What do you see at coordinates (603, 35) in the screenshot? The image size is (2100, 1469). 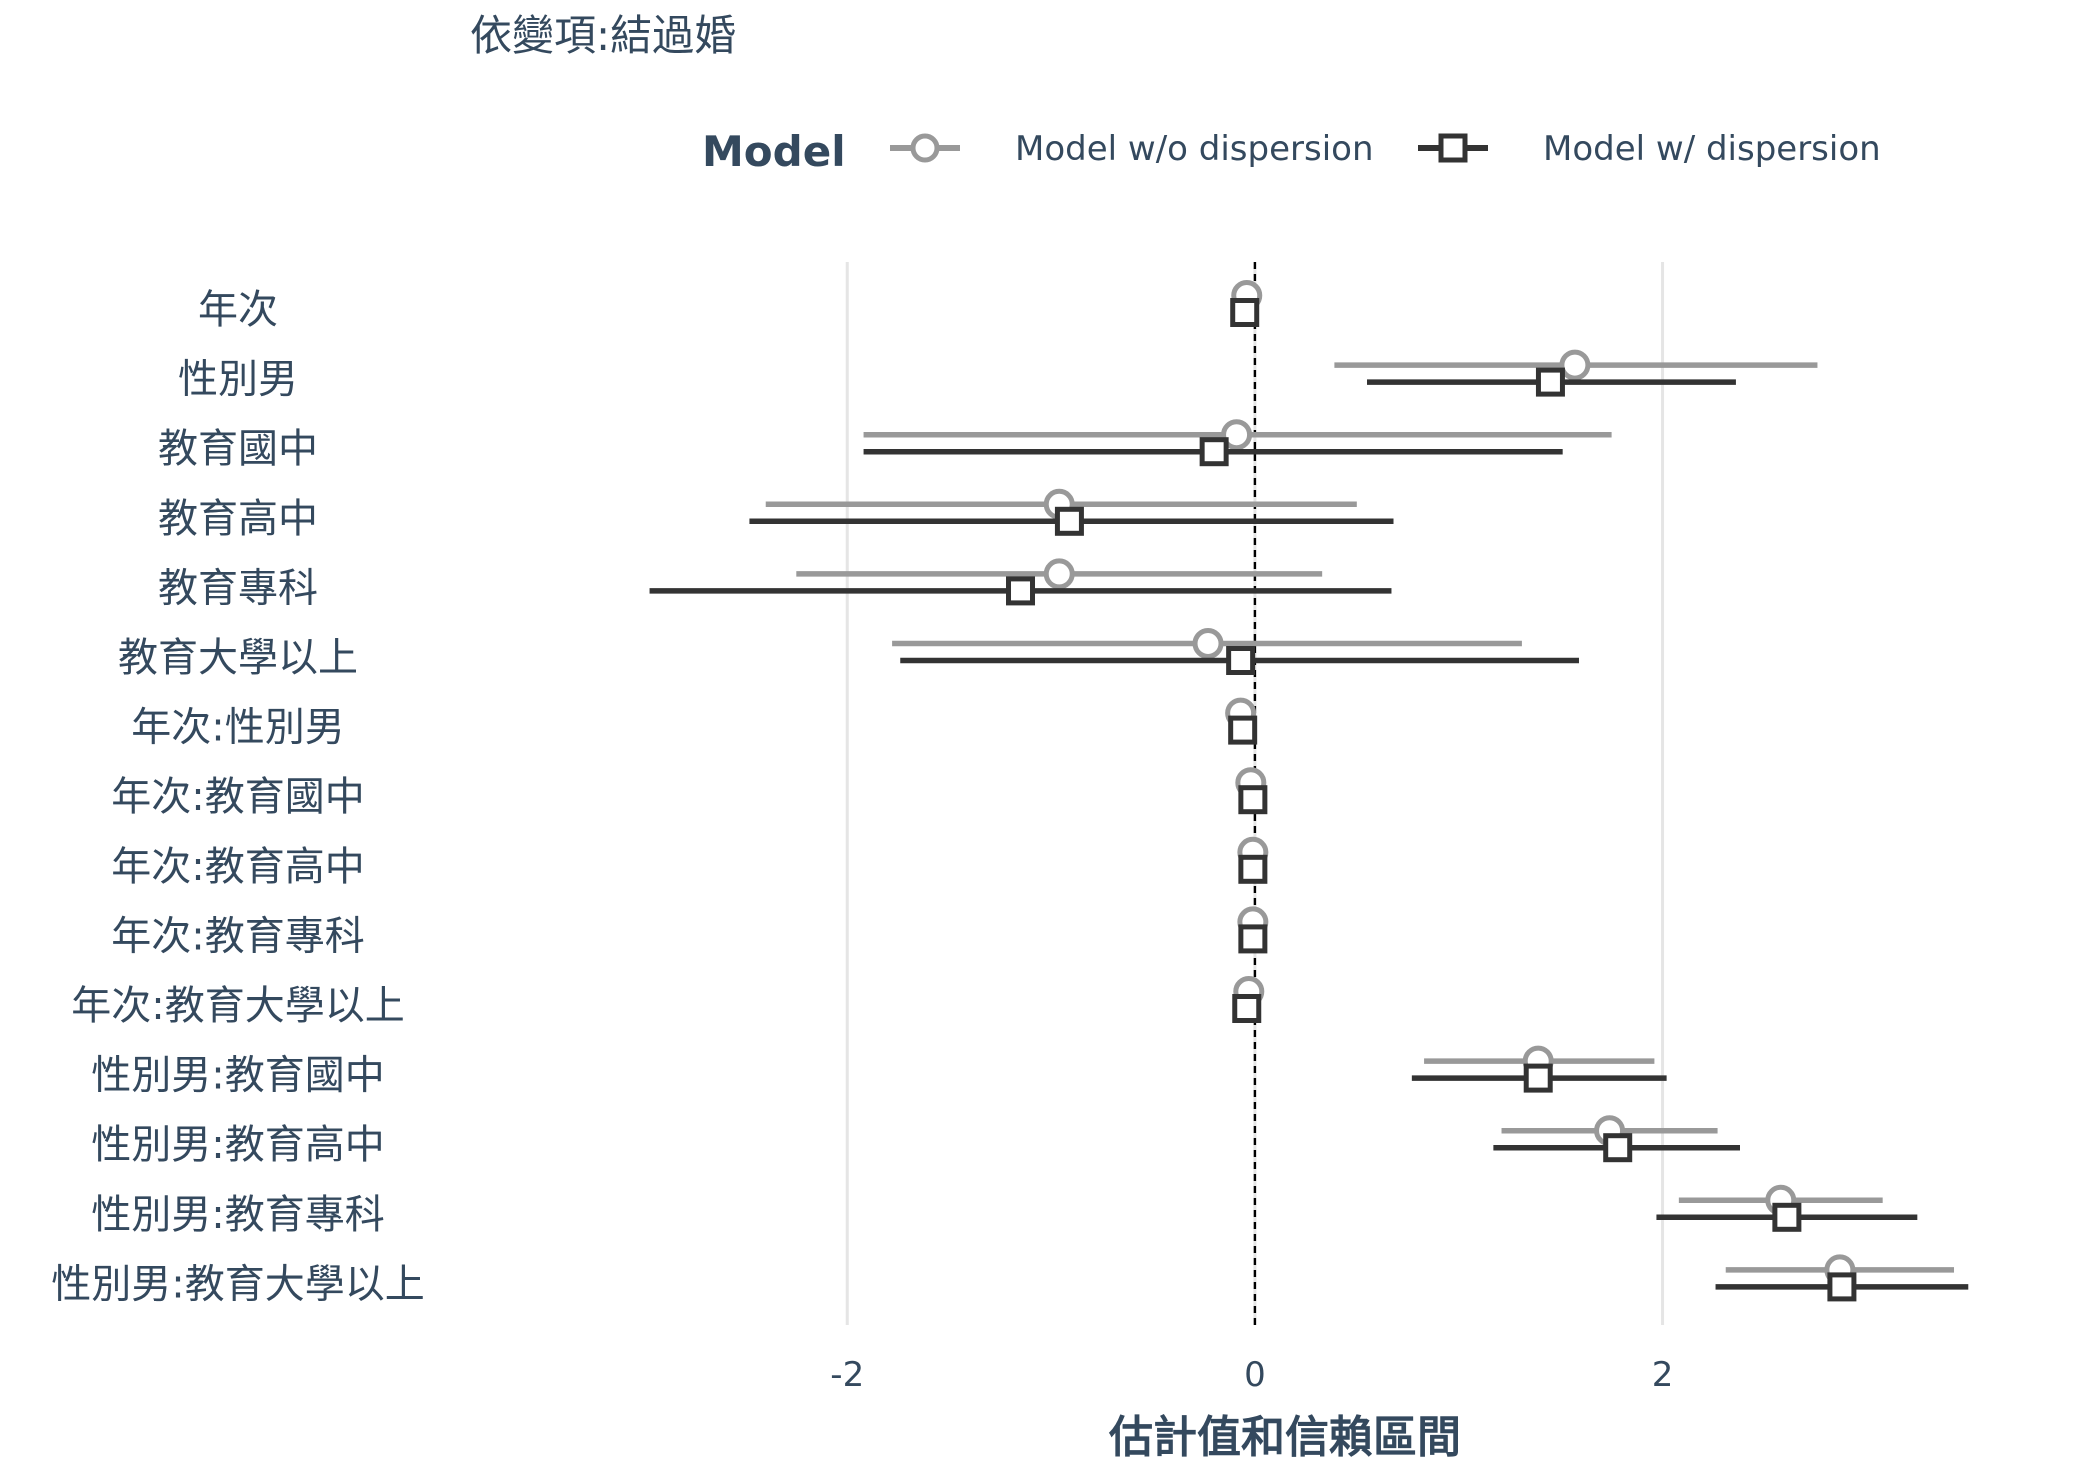 I see `chart-title: 依變項:結過婚` at bounding box center [603, 35].